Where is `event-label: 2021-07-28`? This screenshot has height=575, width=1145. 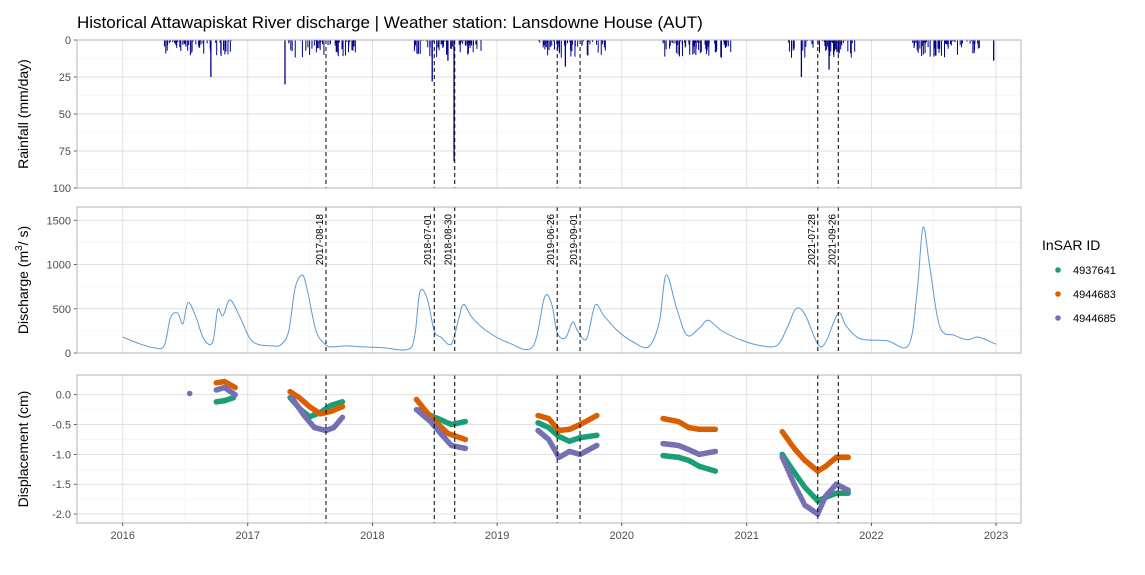
event-label: 2021-07-28 is located at coordinates (812, 240).